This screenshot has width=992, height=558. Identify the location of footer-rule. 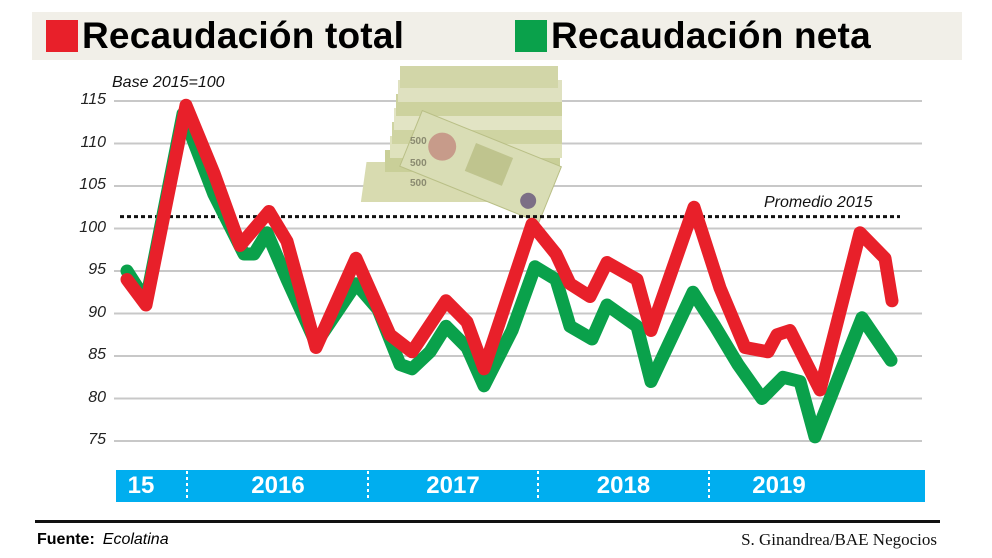
(487, 521).